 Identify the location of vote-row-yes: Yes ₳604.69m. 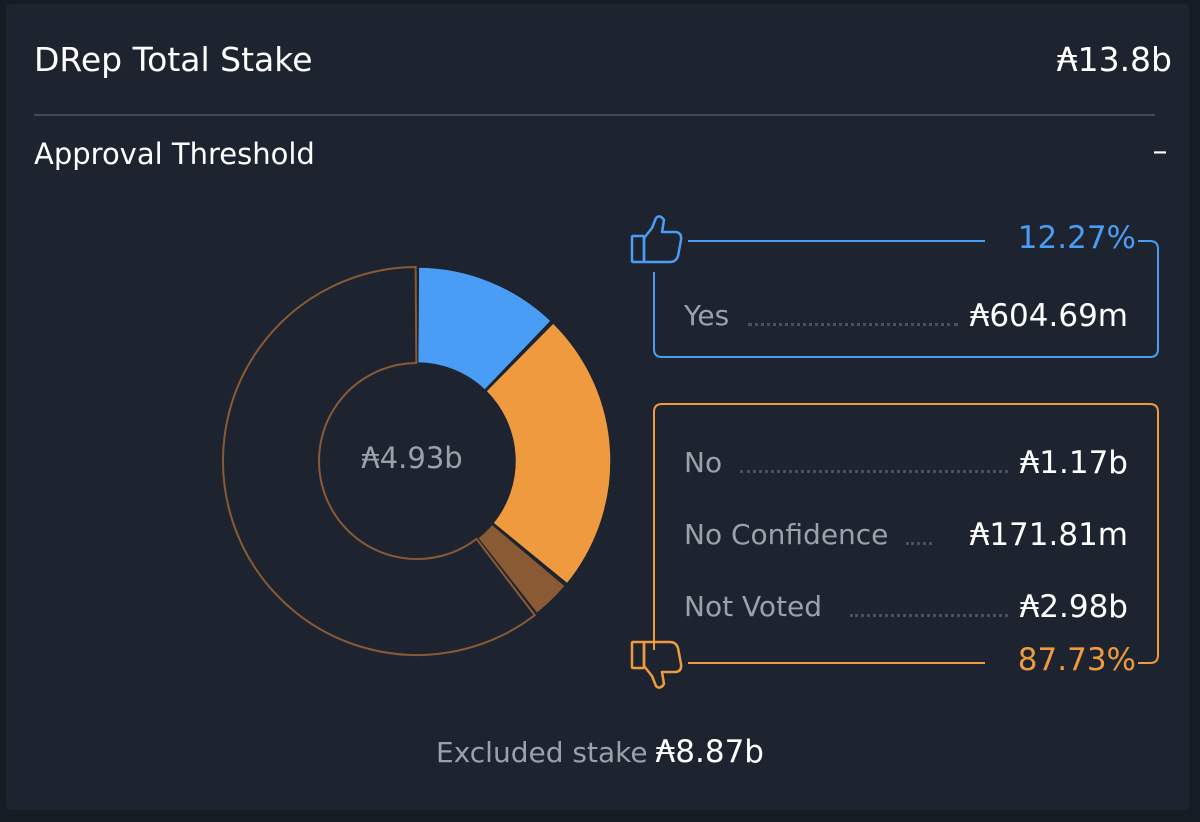
(906, 316).